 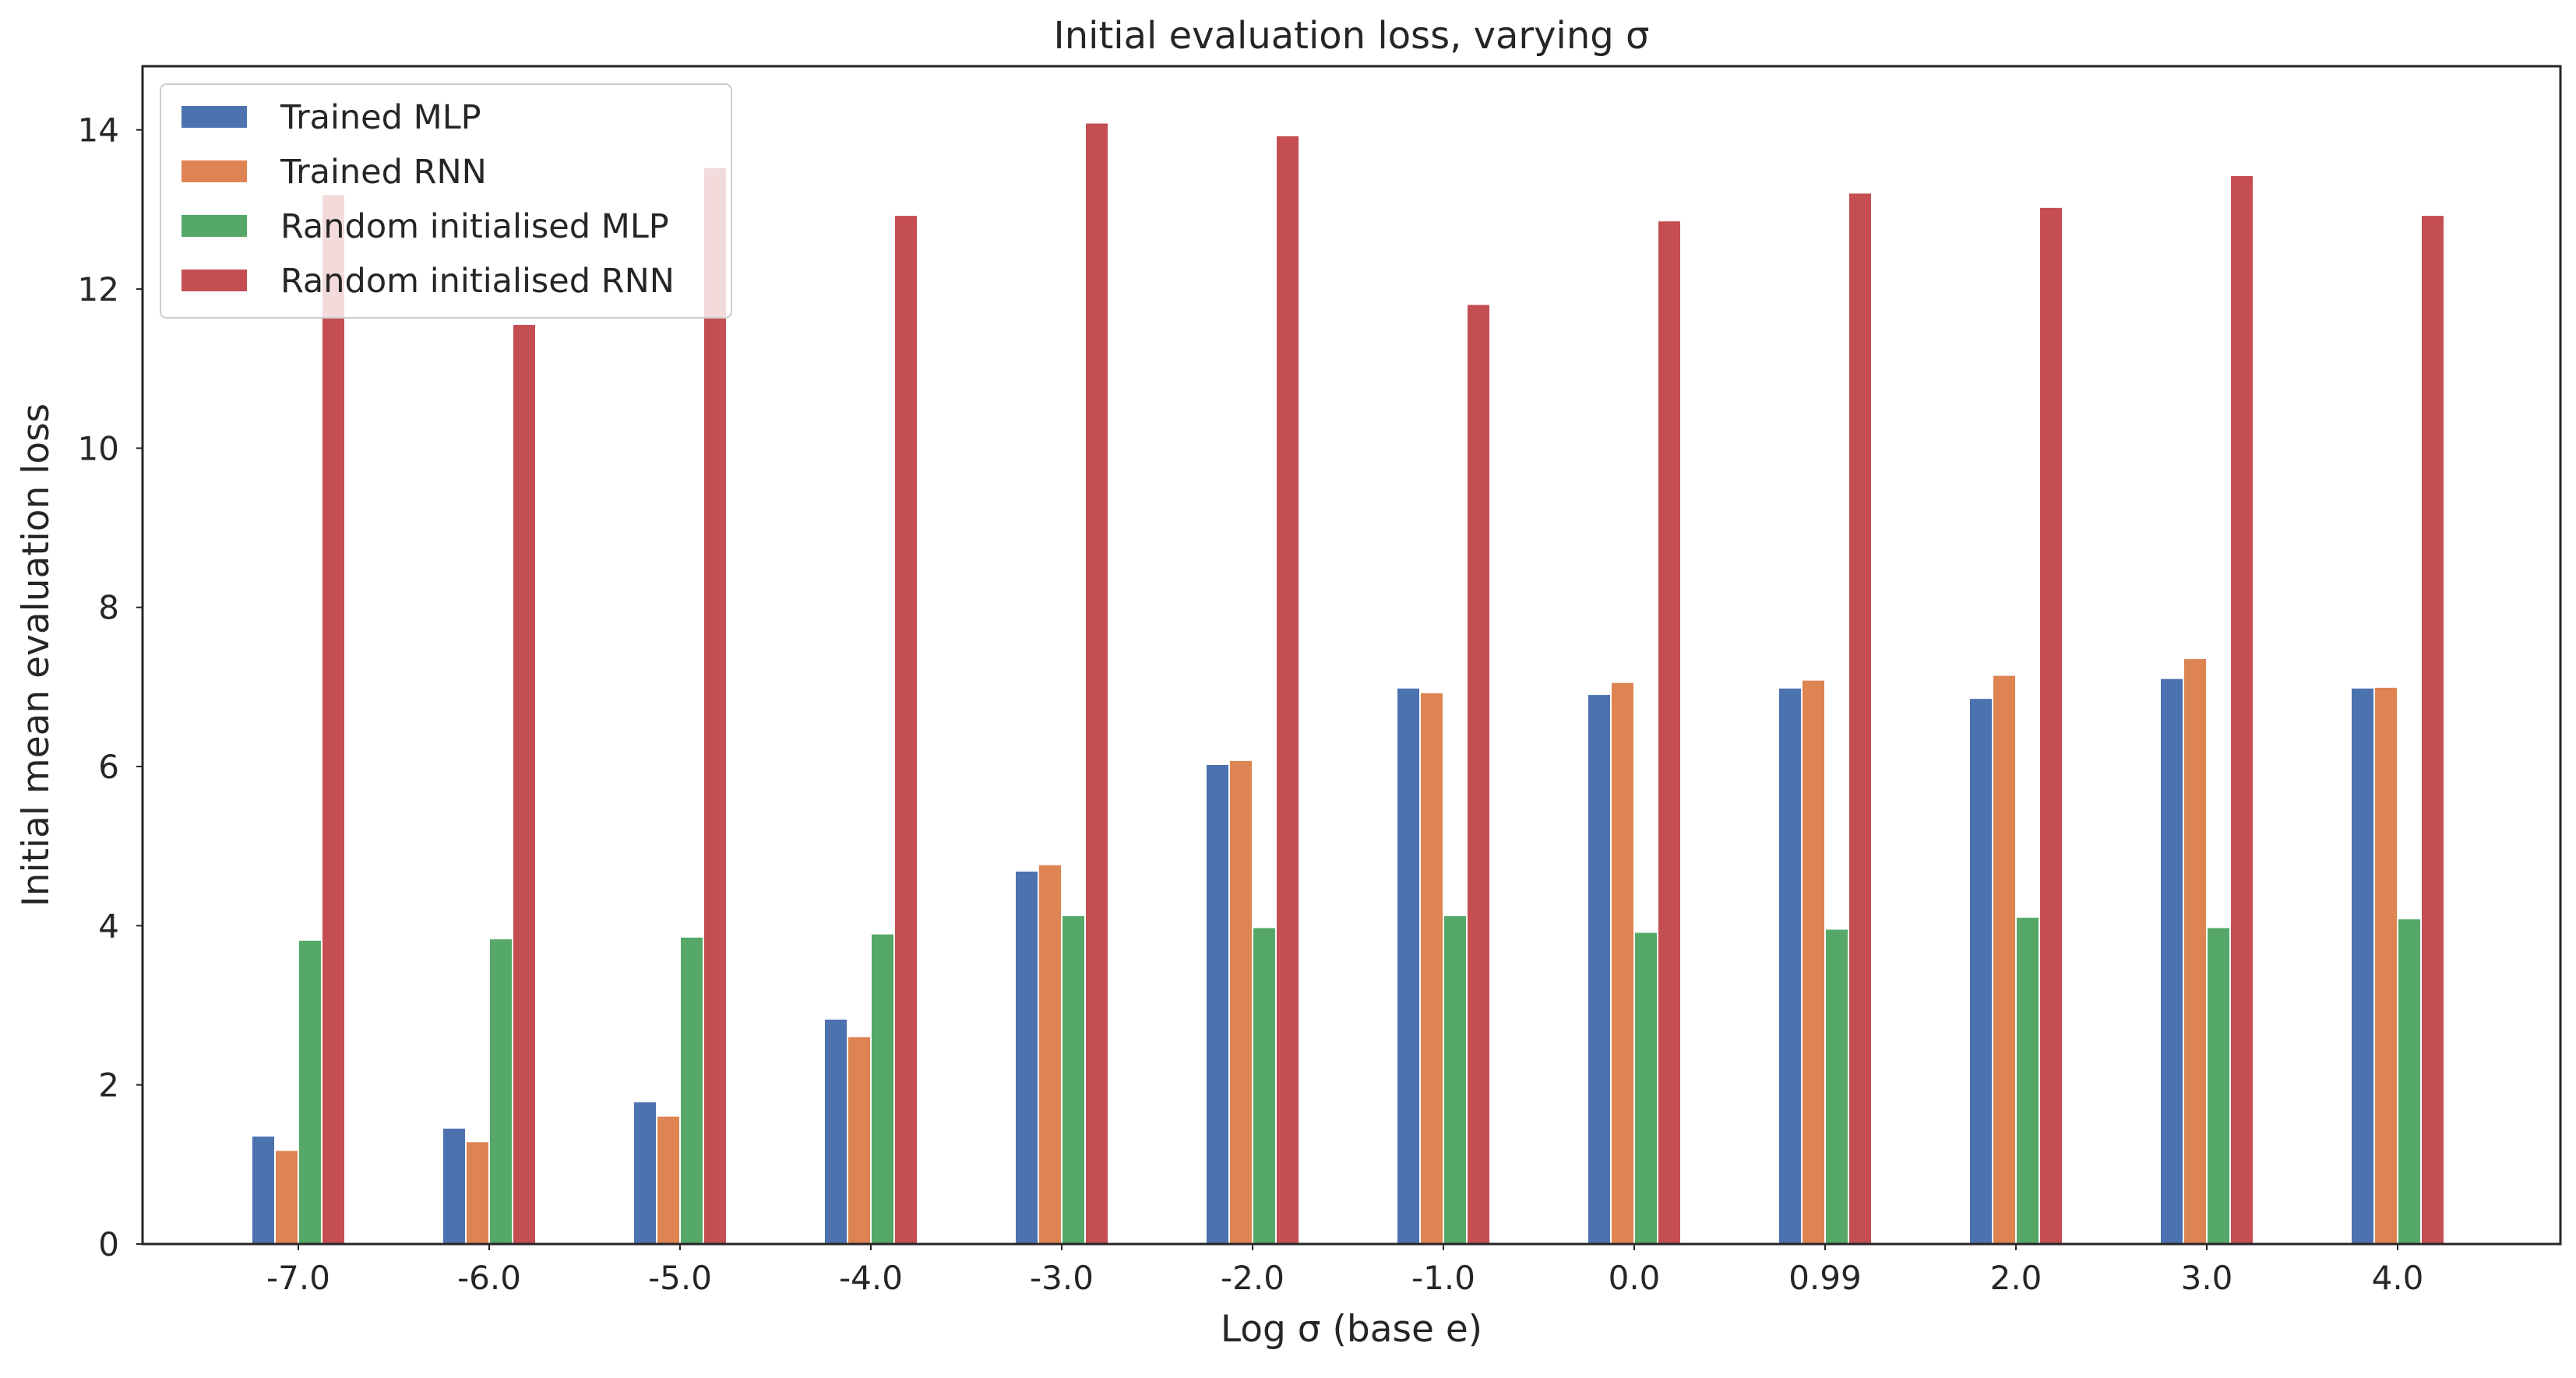 I want to click on x-tick-label-6: -1.0, so click(x=1443, y=1278).